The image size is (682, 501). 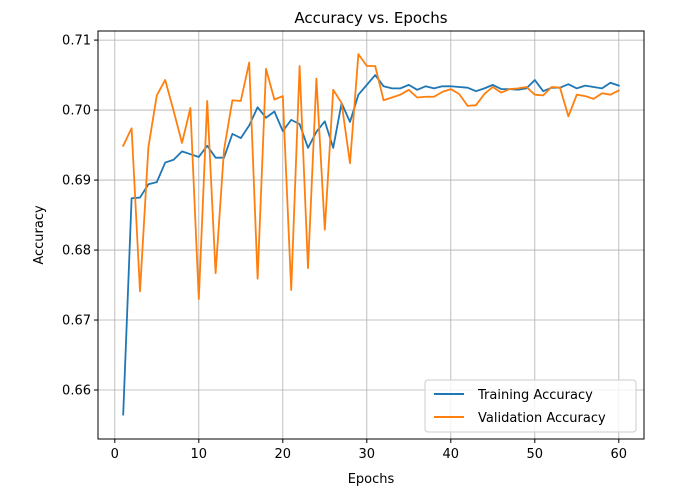 I want to click on legend-label-training: Training Accuracy, so click(x=535, y=395).